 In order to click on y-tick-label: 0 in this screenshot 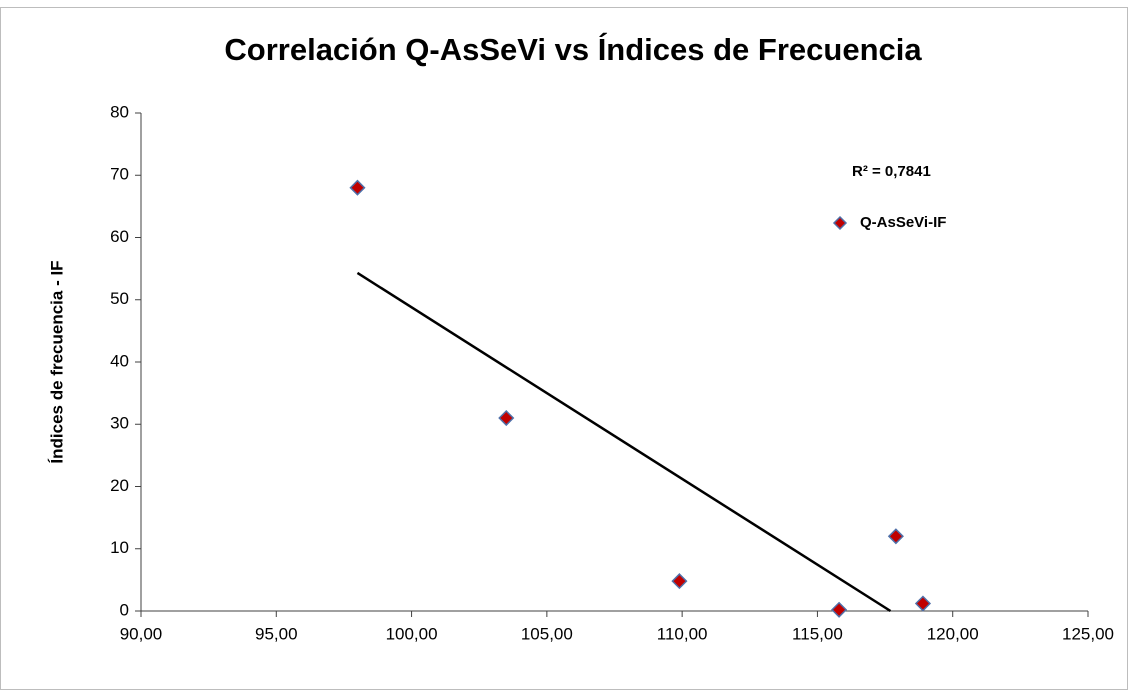, I will do `click(124, 609)`.